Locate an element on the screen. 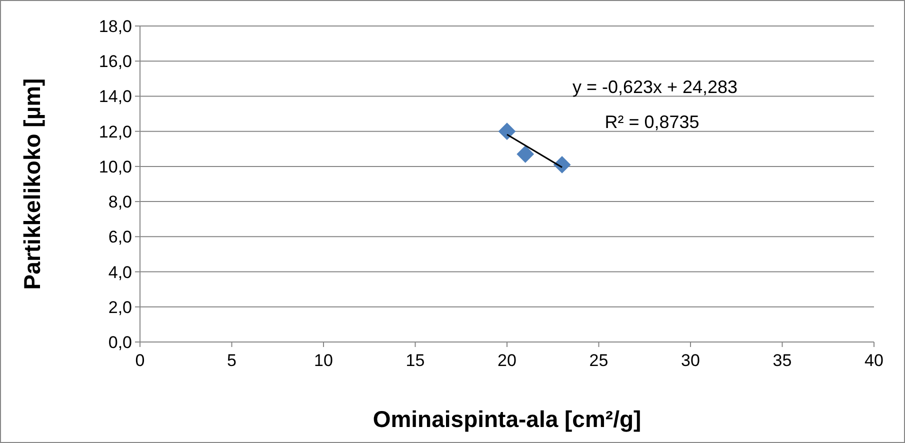  y-tick-label: 18,0 is located at coordinates (115, 26).